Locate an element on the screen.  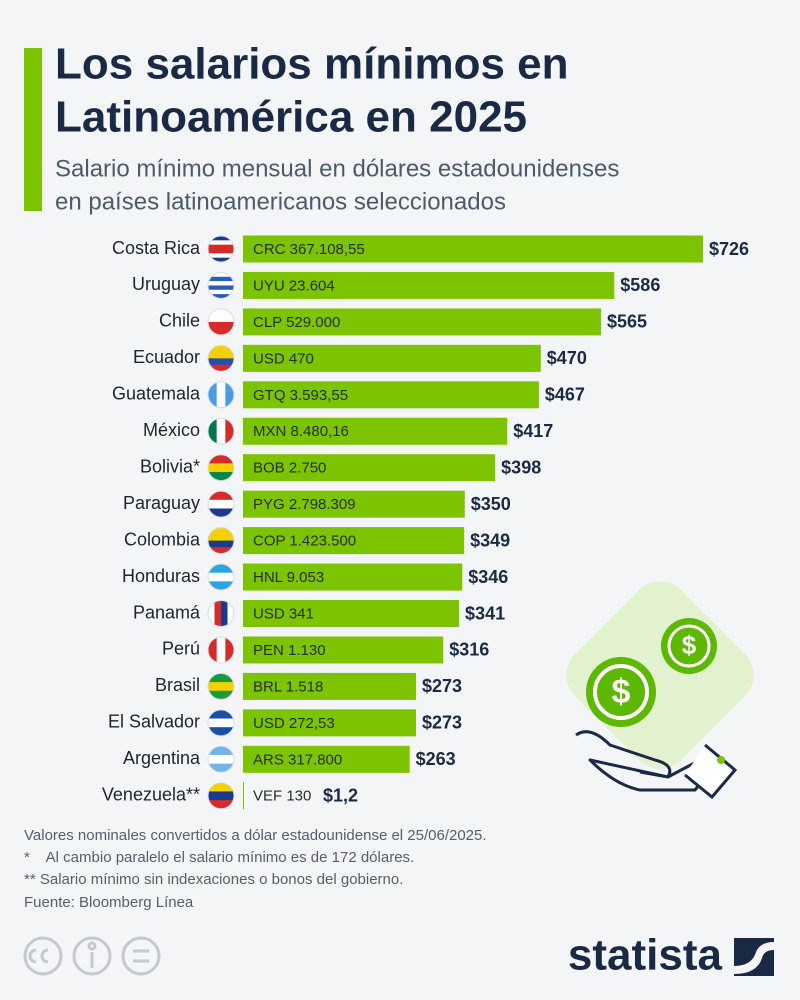
source: Fuente: Bloomberg Línea is located at coordinates (109, 902).